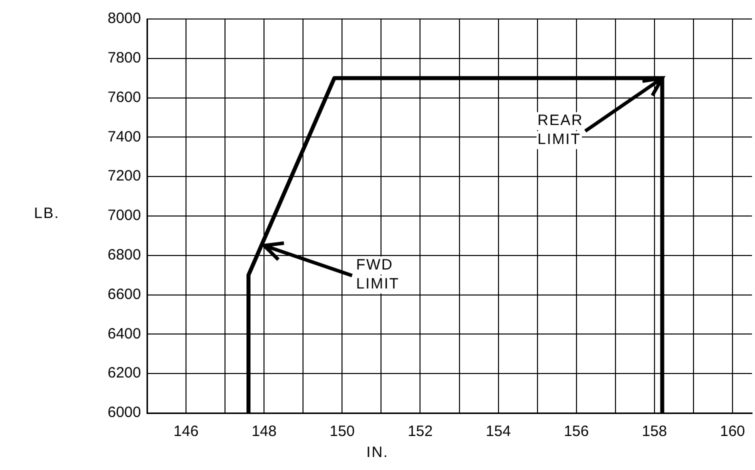 The height and width of the screenshot is (470, 755). What do you see at coordinates (124, 176) in the screenshot?
I see `y-tick-label: 7200` at bounding box center [124, 176].